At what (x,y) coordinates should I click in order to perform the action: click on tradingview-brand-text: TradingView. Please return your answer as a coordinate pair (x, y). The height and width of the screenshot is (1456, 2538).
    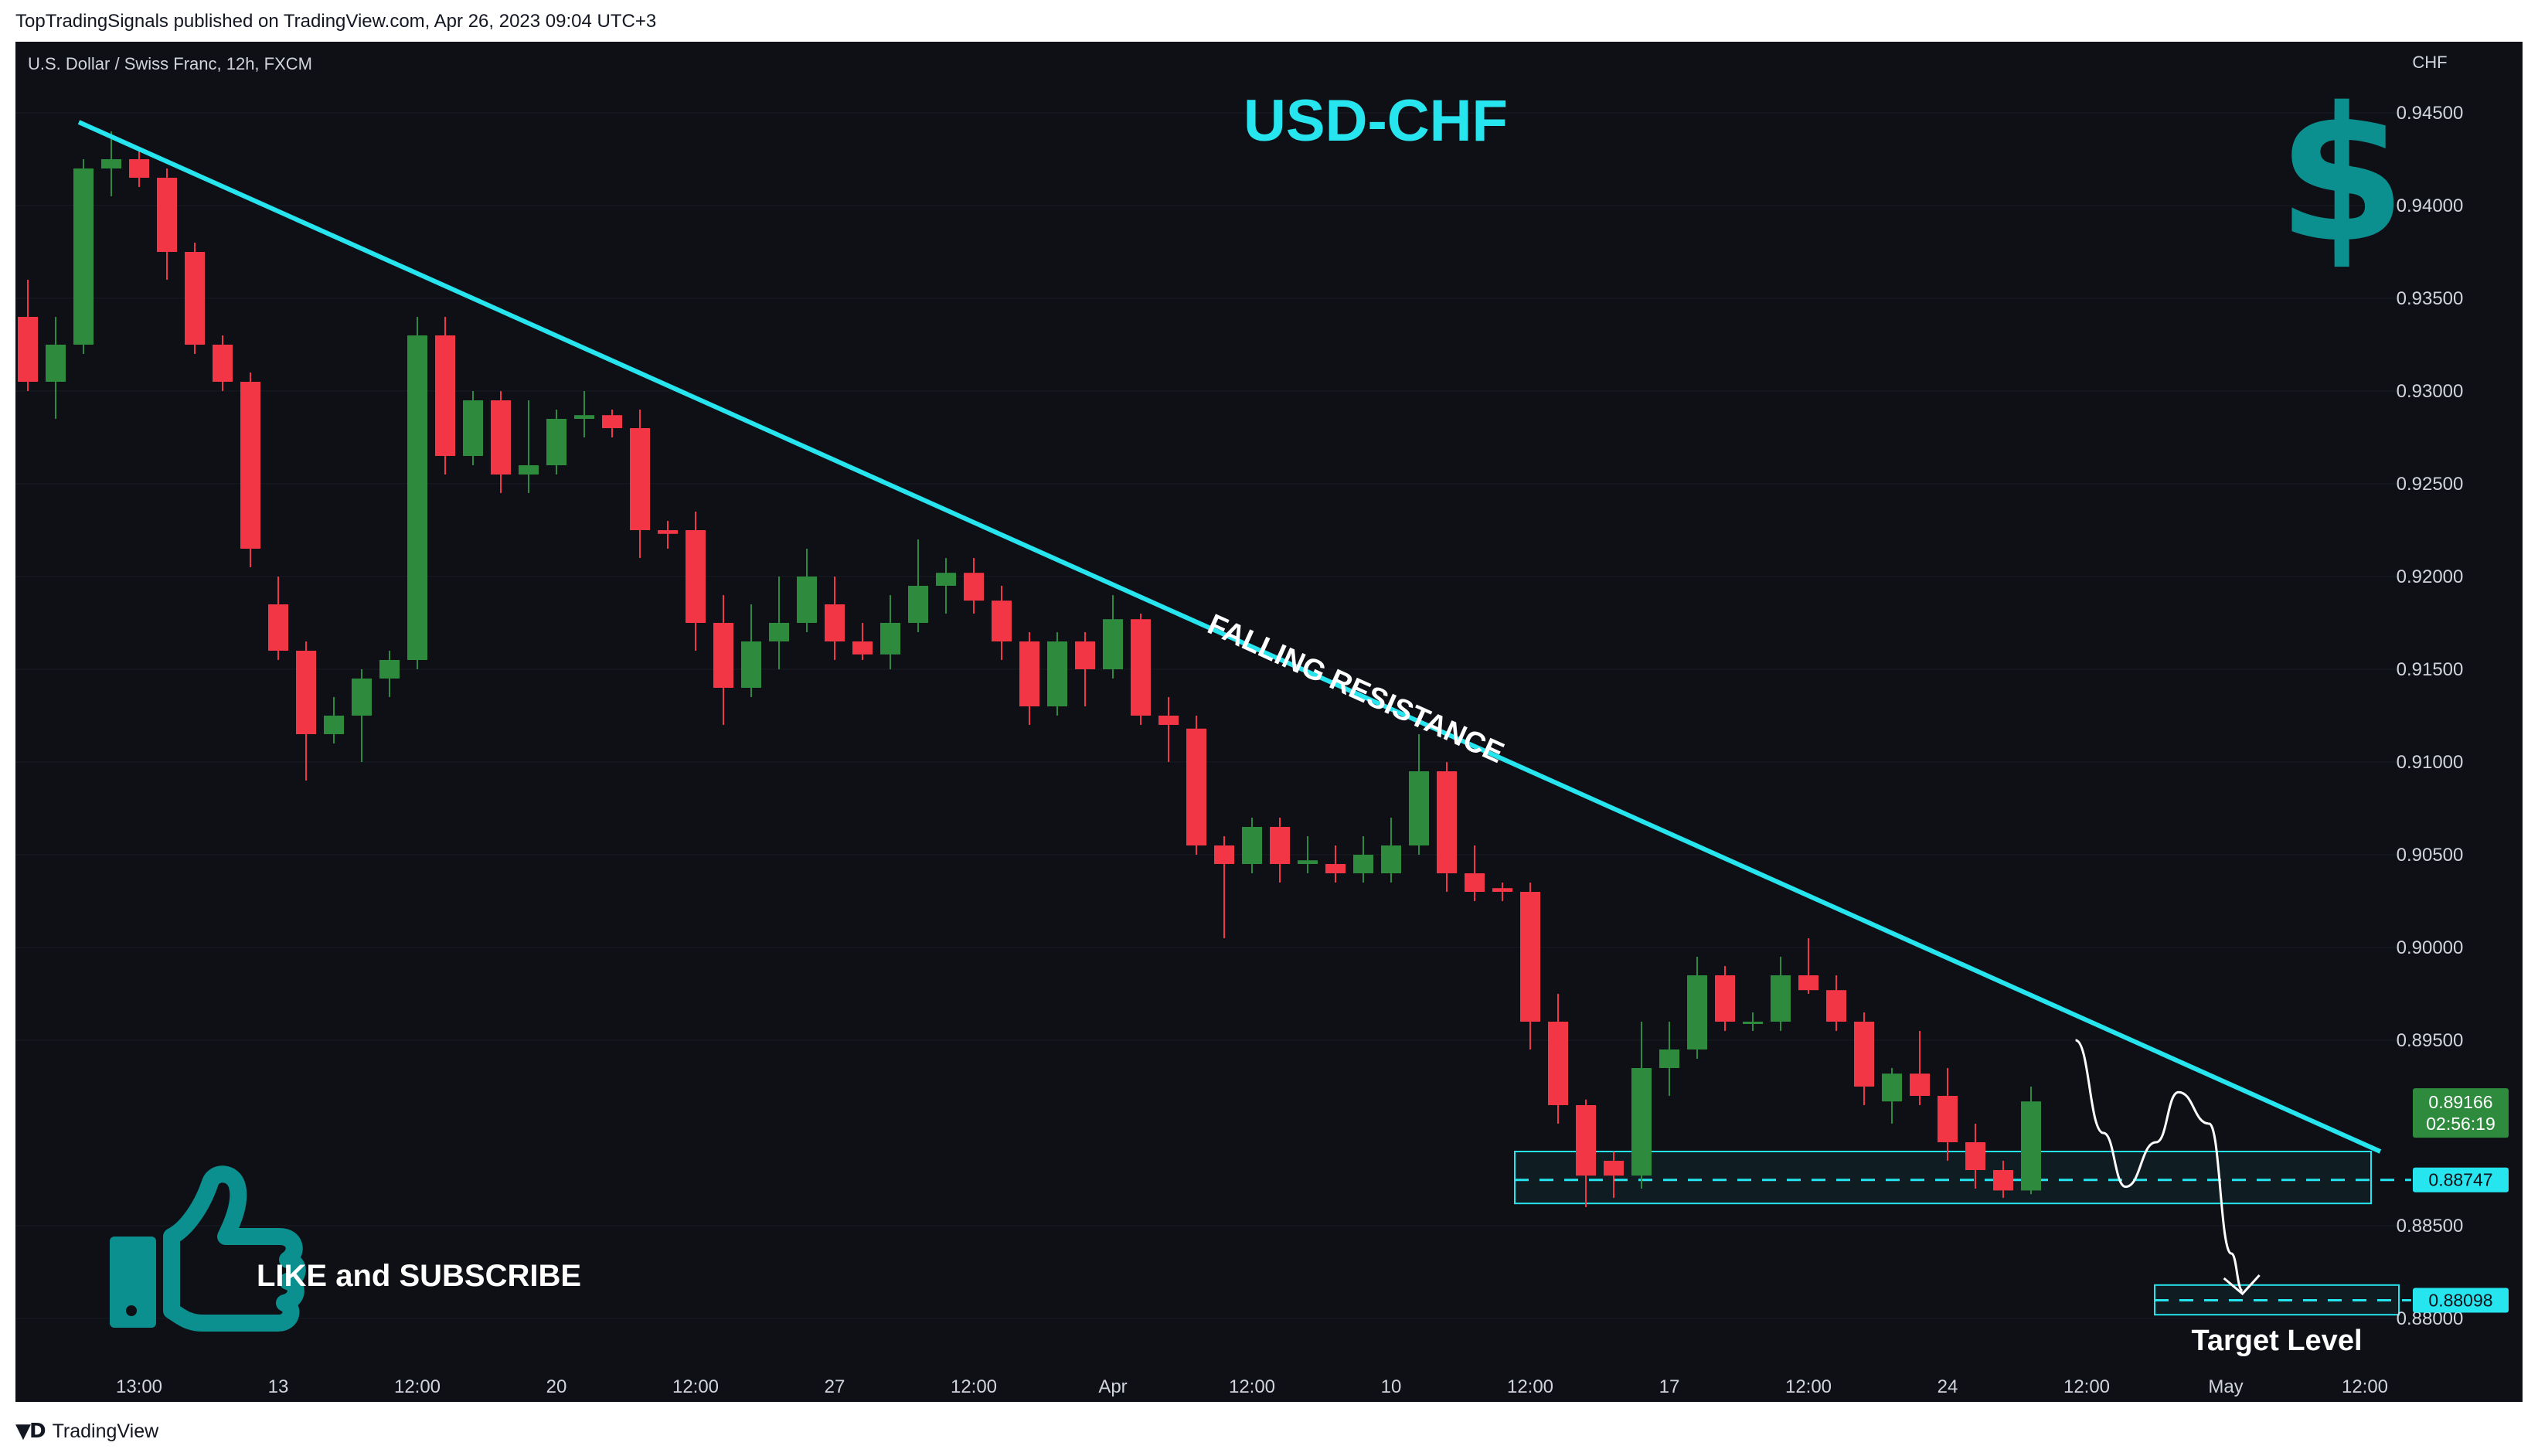
    Looking at the image, I should click on (106, 1431).